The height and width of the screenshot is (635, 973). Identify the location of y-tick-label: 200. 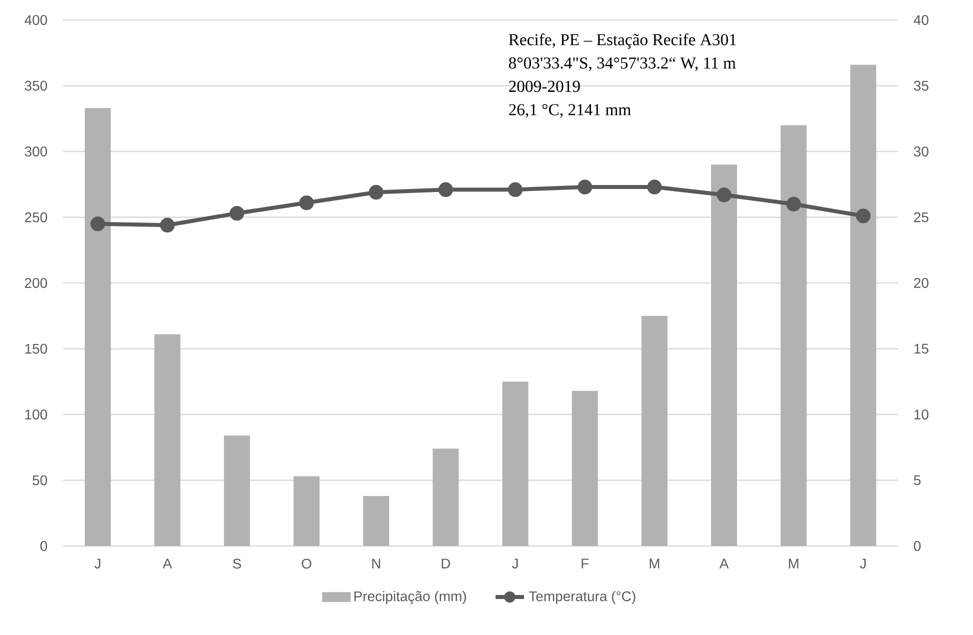
(36, 283).